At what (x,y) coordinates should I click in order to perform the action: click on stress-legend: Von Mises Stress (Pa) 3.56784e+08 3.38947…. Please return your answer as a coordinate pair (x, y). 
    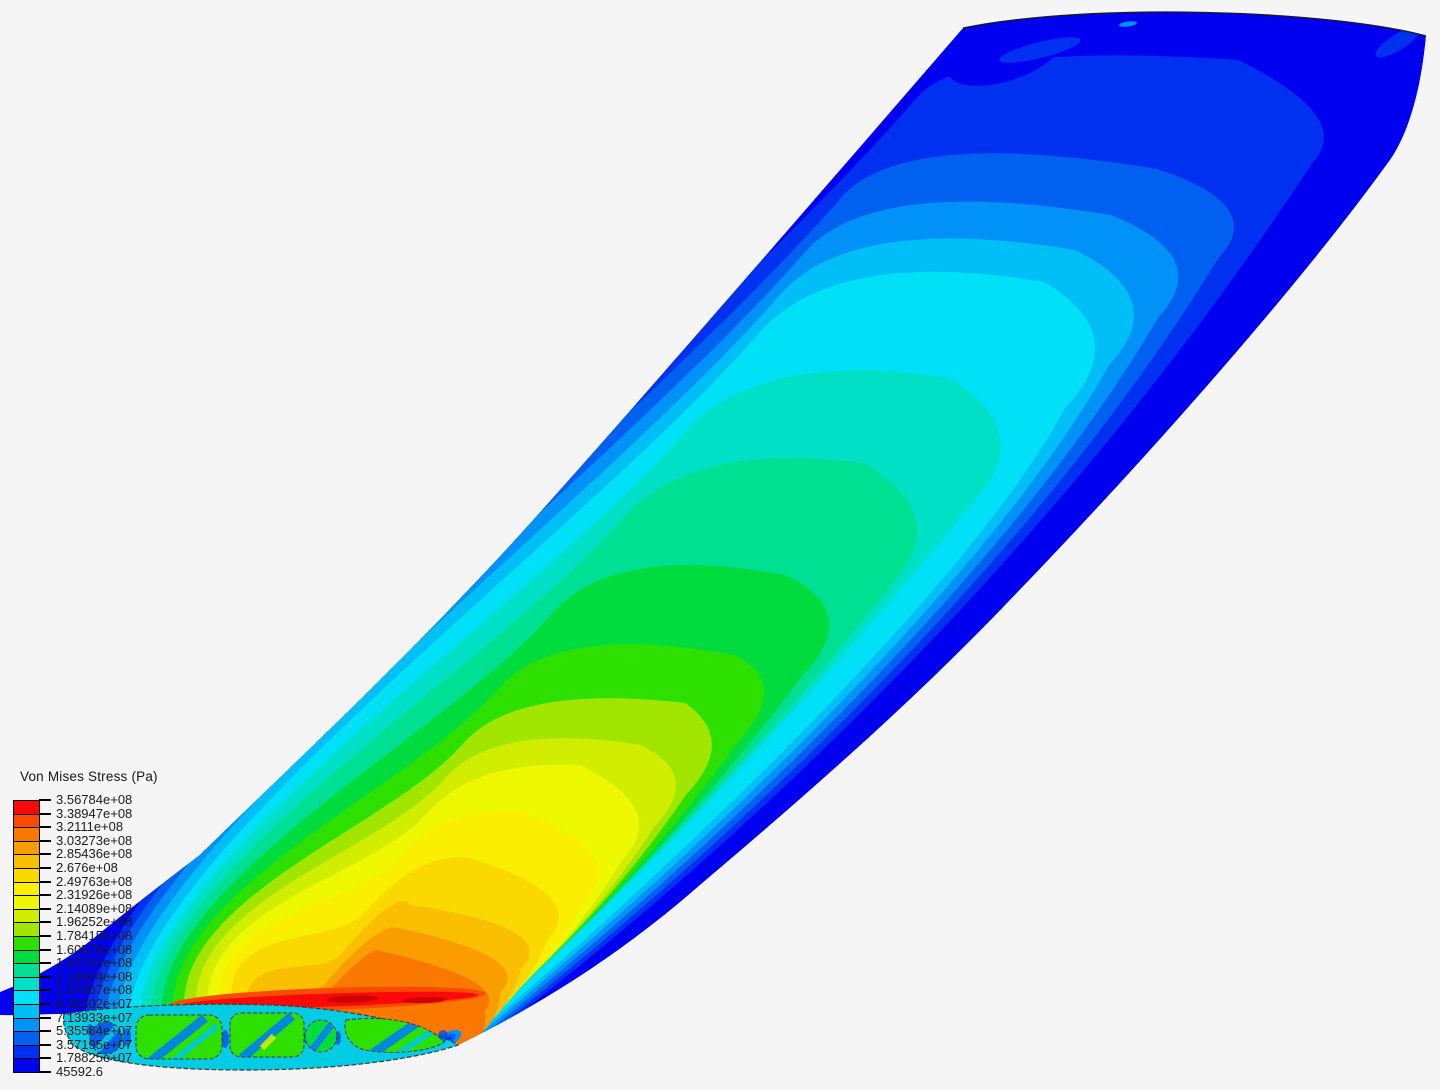
    Looking at the image, I should click on (110, 924).